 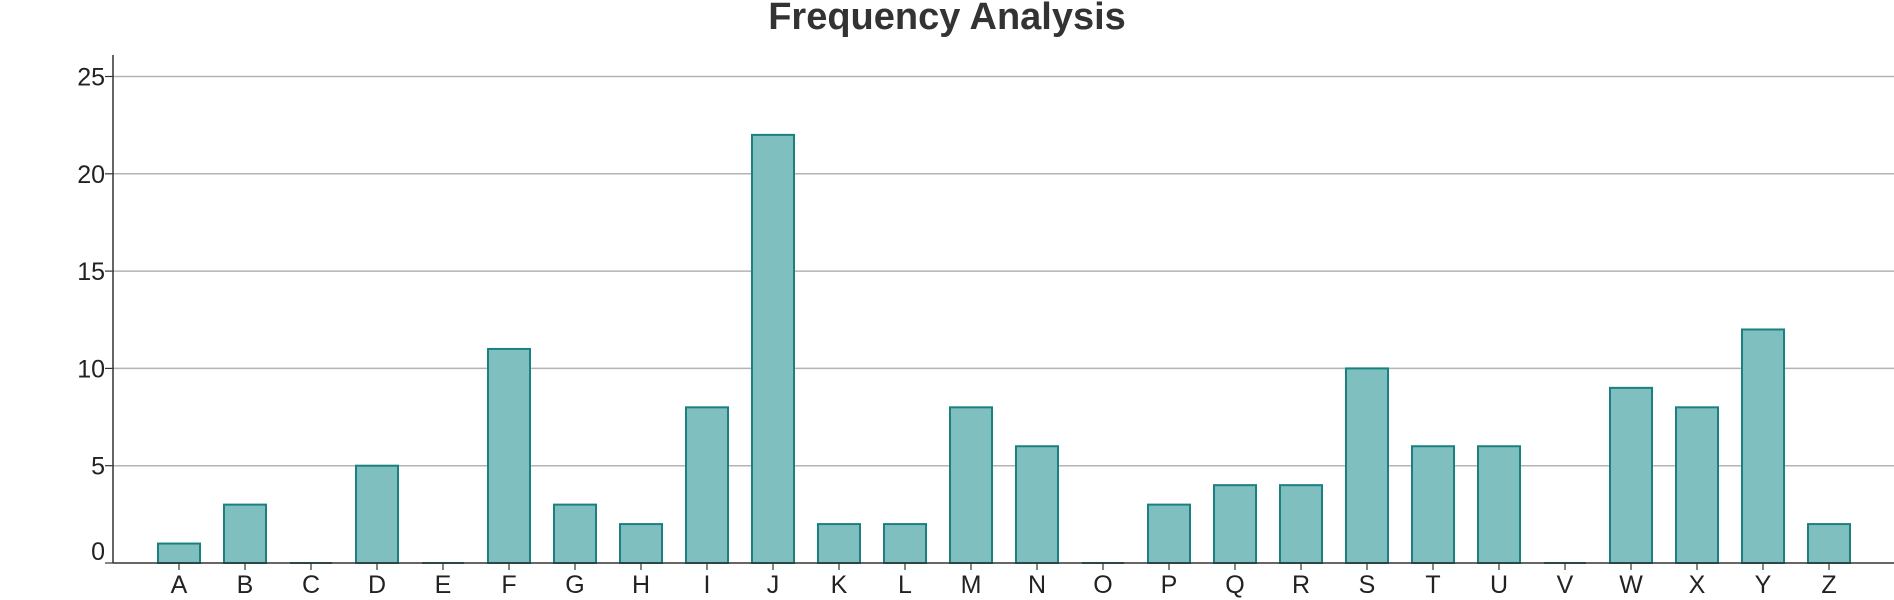 What do you see at coordinates (1499, 585) in the screenshot?
I see `x-tick-label-U: U` at bounding box center [1499, 585].